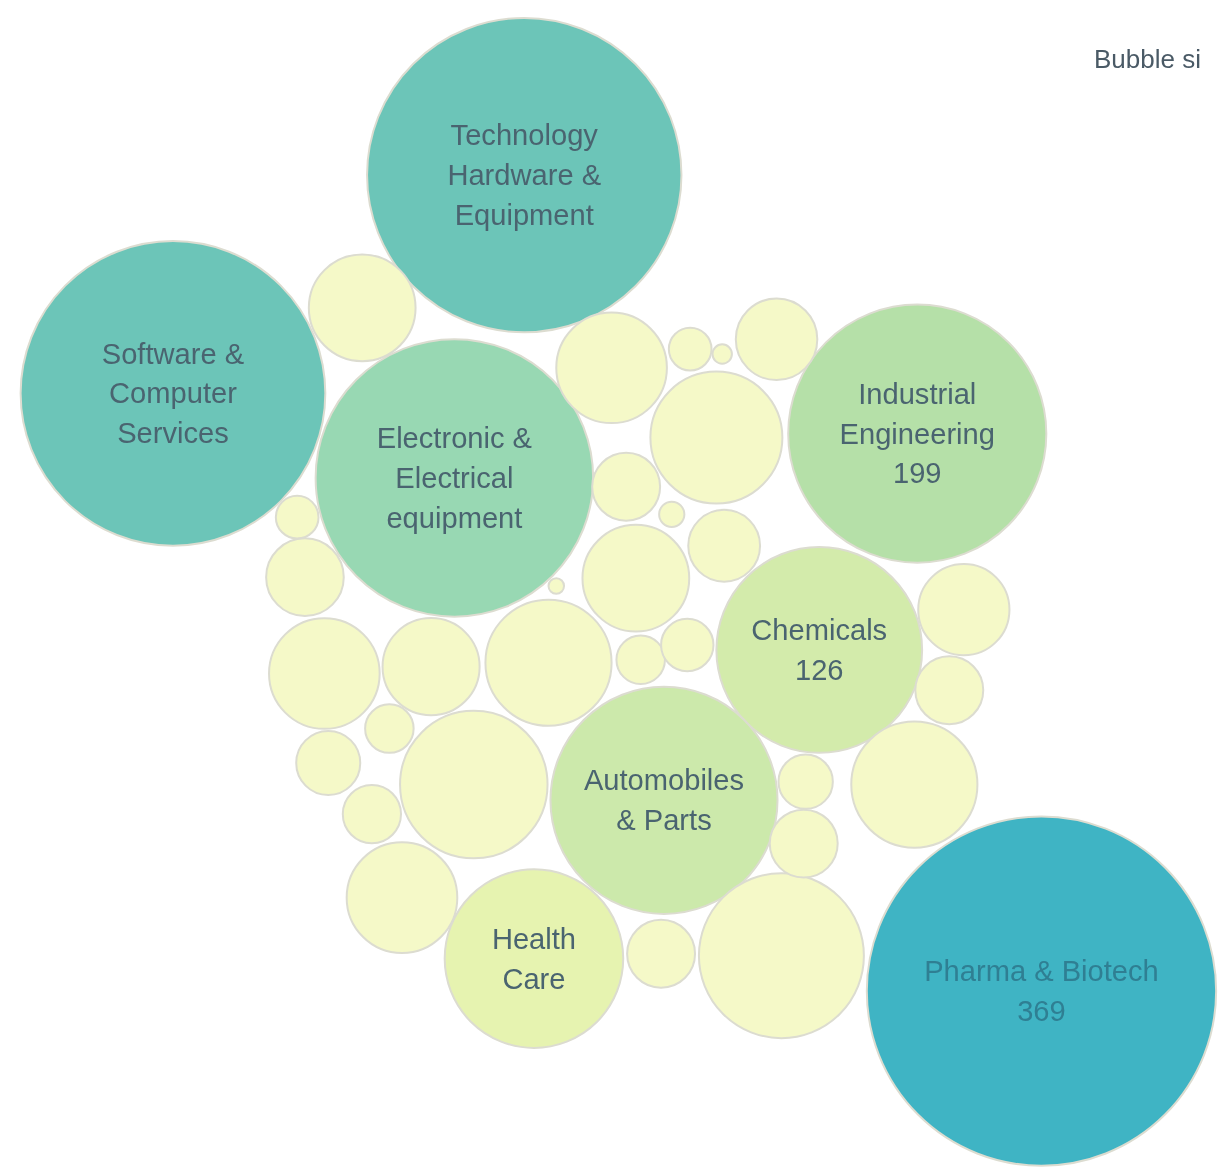 The image size is (1229, 1172). I want to click on circle: Technology Hardware & Equipment, so click(524, 175).